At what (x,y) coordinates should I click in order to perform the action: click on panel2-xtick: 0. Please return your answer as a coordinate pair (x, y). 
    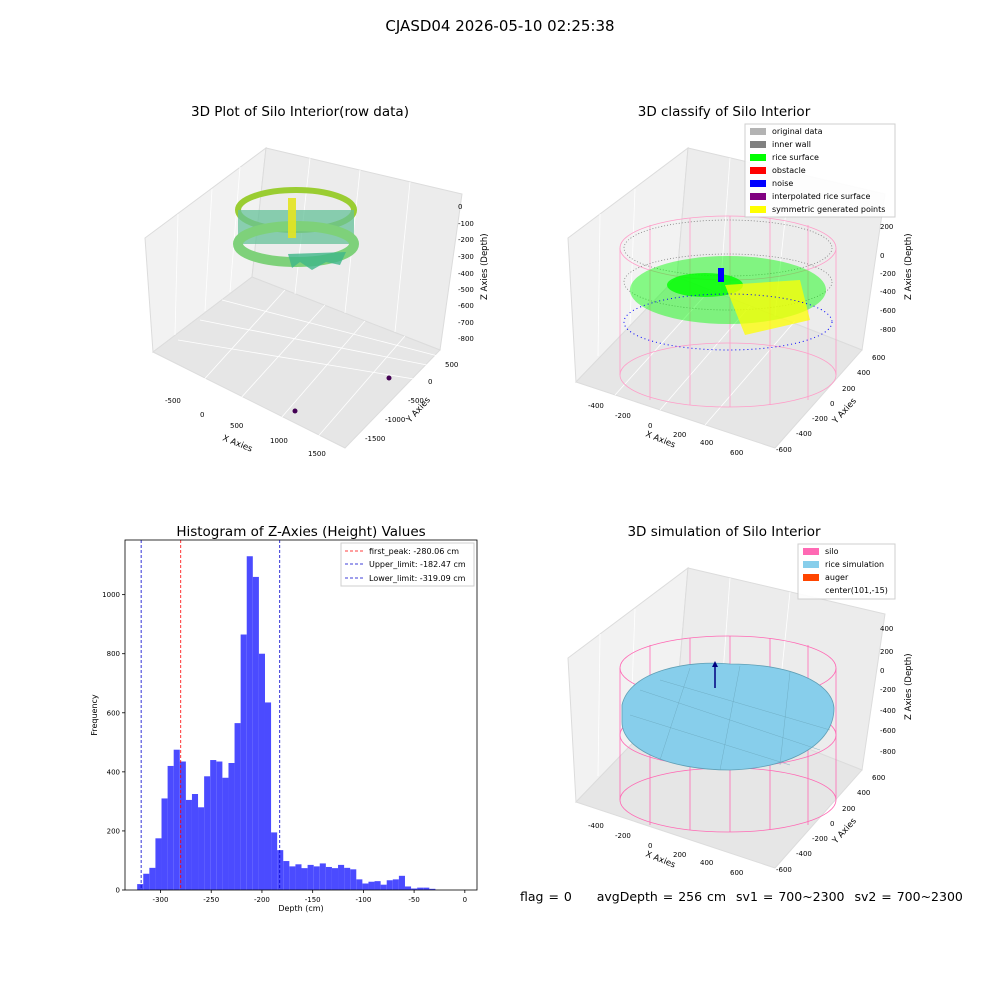
    Looking at the image, I should click on (650, 426).